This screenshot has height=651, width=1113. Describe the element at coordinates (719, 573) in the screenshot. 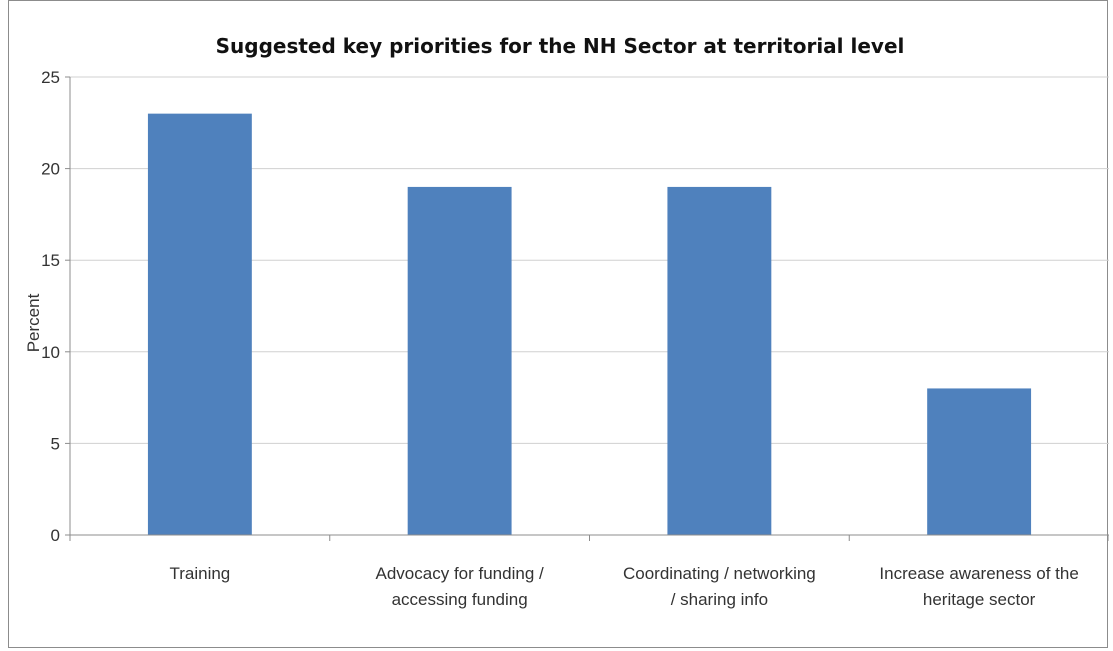

I see `x-tick-label-line: Coordinating / networking` at that location.